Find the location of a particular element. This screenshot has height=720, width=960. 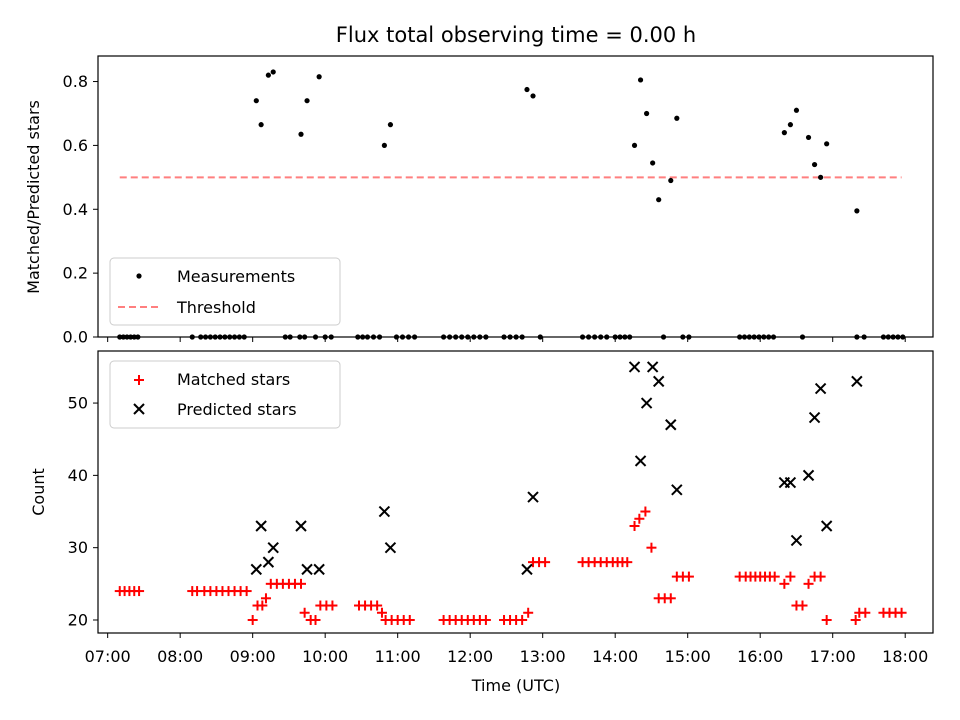

bottom-y-tick-label: 30 is located at coordinates (78, 547).